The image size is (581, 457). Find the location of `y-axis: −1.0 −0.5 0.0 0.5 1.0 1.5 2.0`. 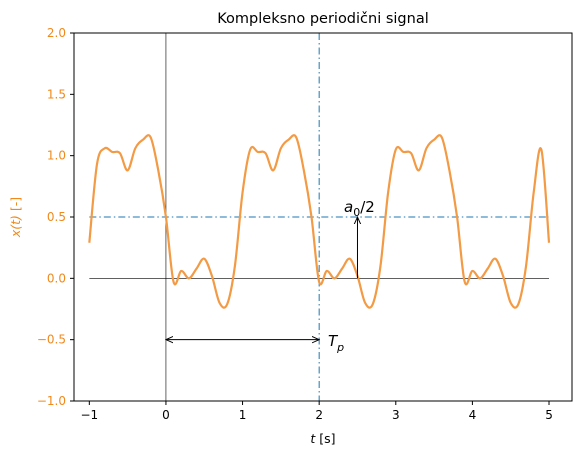

y-axis: −1.0 −0.5 0.0 0.5 1.0 1.5 2.0 is located at coordinates (55, 217).